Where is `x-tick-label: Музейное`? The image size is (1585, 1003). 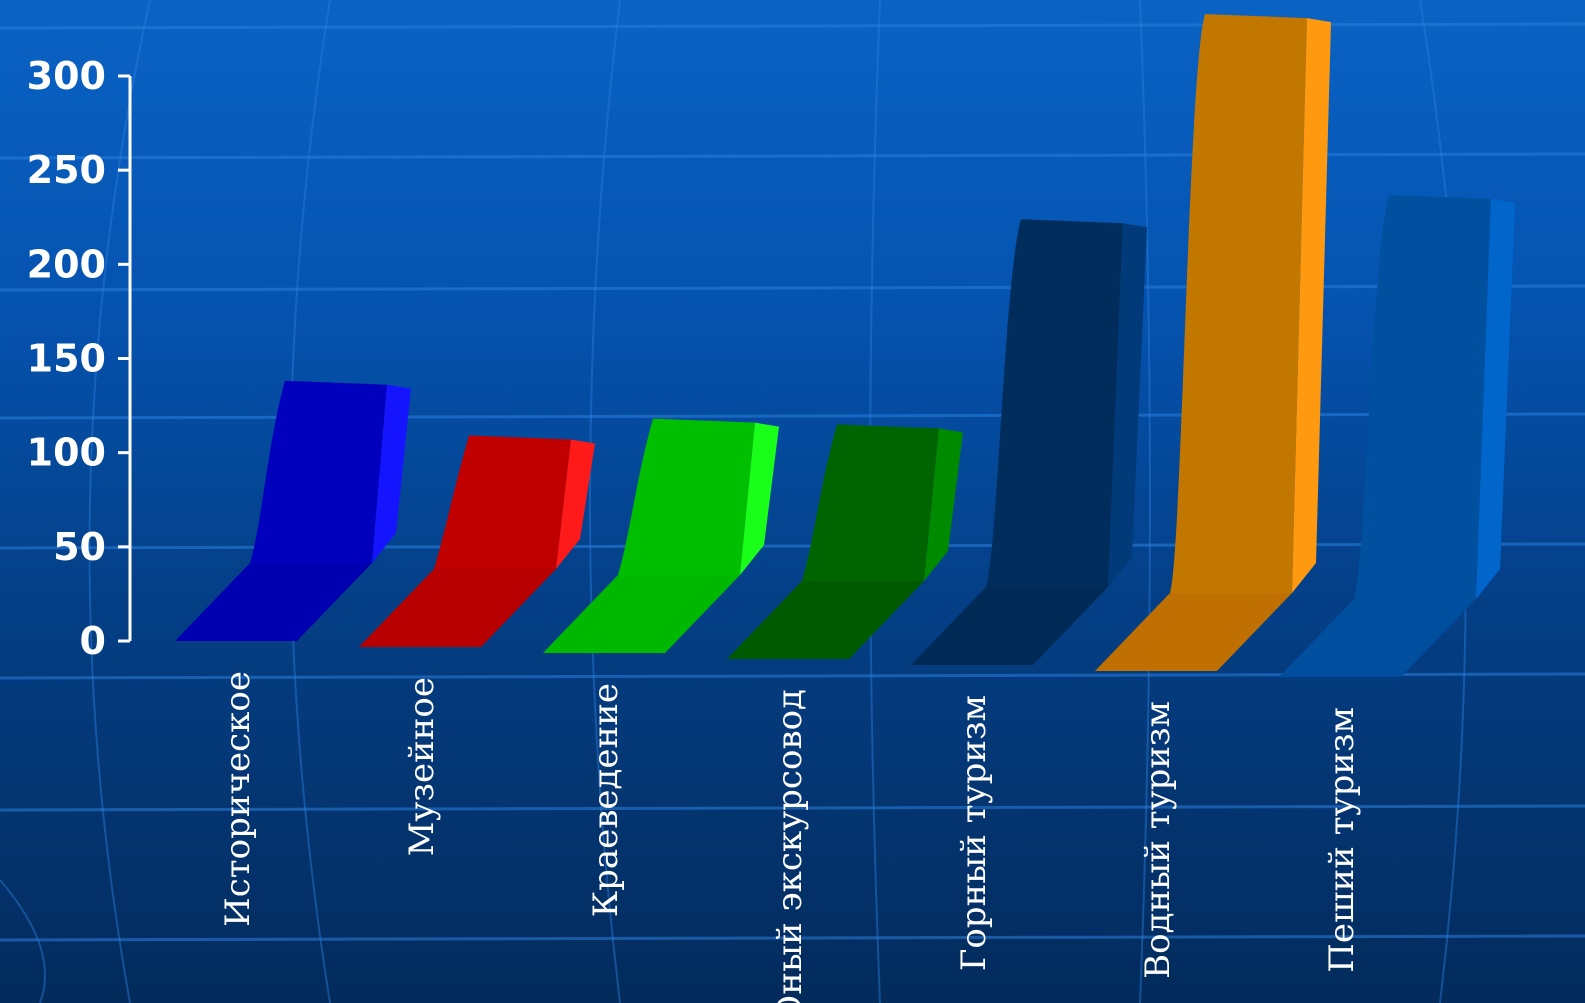 x-tick-label: Музейное is located at coordinates (422, 766).